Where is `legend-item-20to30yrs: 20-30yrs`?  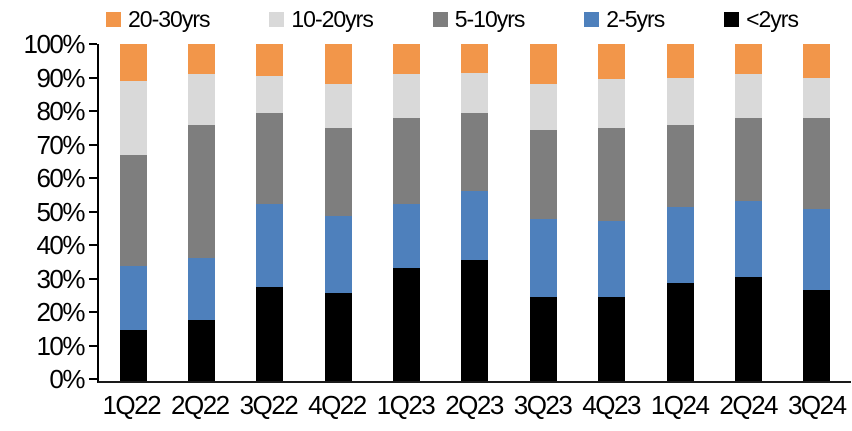
legend-item-20to30yrs: 20-30yrs is located at coordinates (158, 18).